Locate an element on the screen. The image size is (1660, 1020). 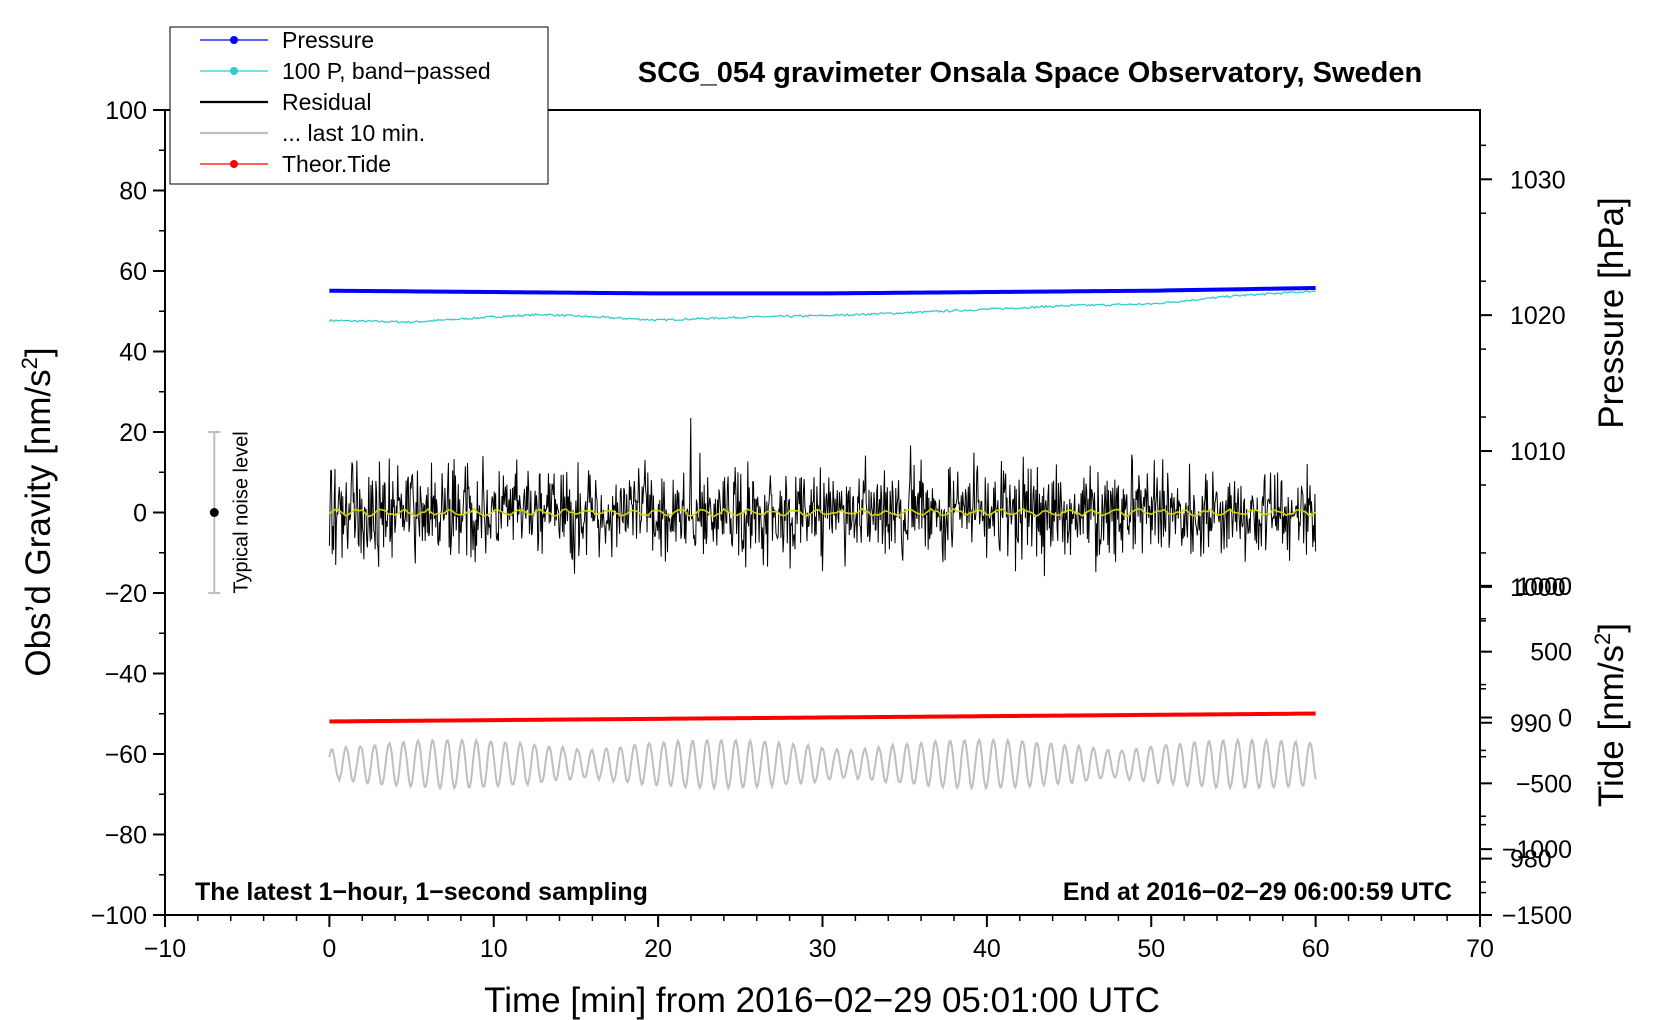
series-line-theor-tide is located at coordinates (822, 717).